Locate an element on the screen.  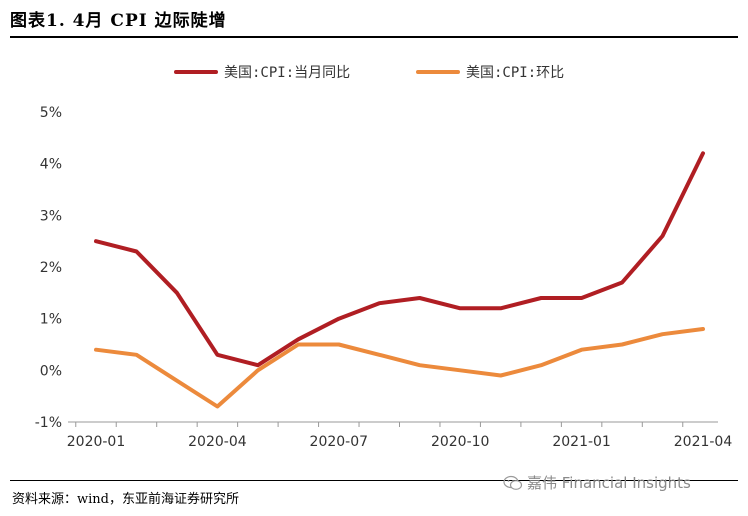
x-tick-label: 2020-10 is located at coordinates (460, 442).